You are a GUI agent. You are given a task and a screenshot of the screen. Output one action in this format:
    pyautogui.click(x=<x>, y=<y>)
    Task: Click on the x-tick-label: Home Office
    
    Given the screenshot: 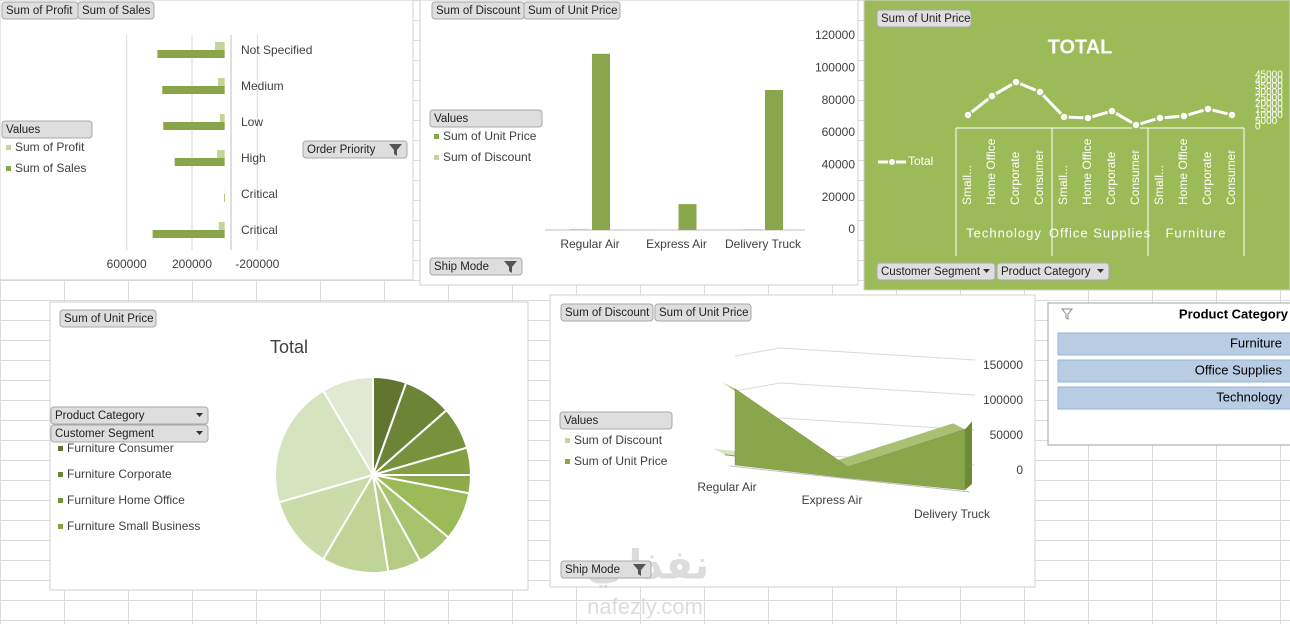 What is the action you would take?
    pyautogui.click(x=1087, y=171)
    